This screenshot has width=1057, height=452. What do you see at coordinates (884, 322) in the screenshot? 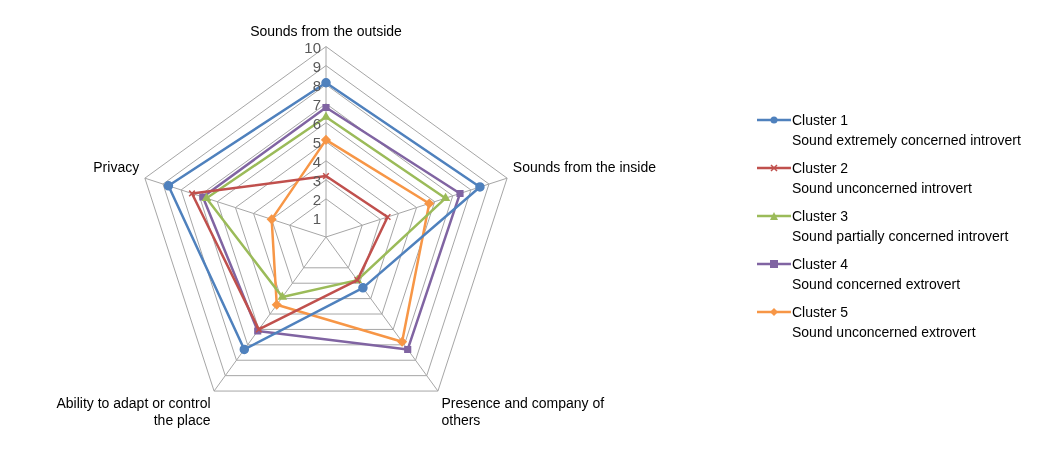
I see `legend-label: Cluster 5 Sound unconcerned extrovert` at bounding box center [884, 322].